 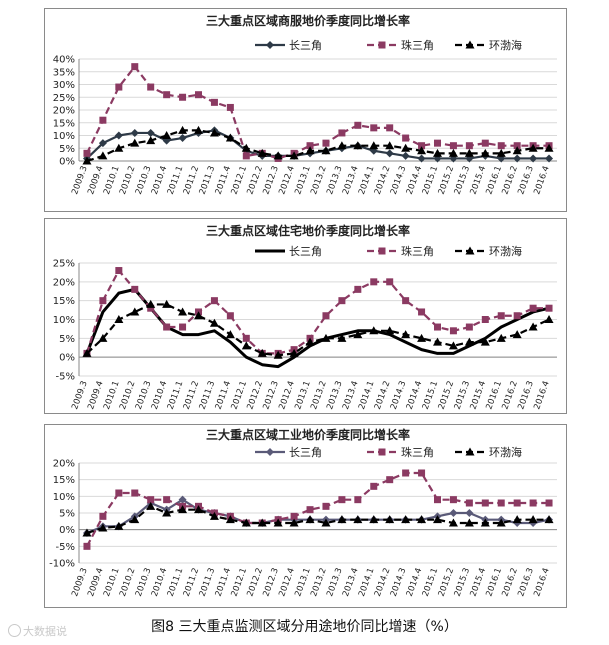 What do you see at coordinates (37, 631) in the screenshot?
I see `watermark: 大数据说` at bounding box center [37, 631].